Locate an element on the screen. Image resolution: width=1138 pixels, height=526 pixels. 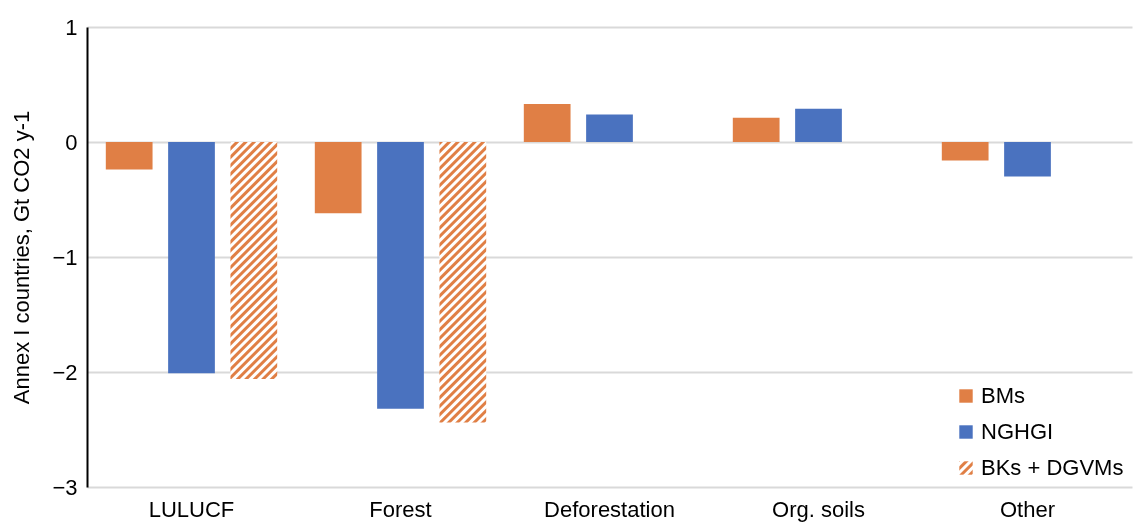
y-tick-label: −2 is located at coordinates (65, 372).